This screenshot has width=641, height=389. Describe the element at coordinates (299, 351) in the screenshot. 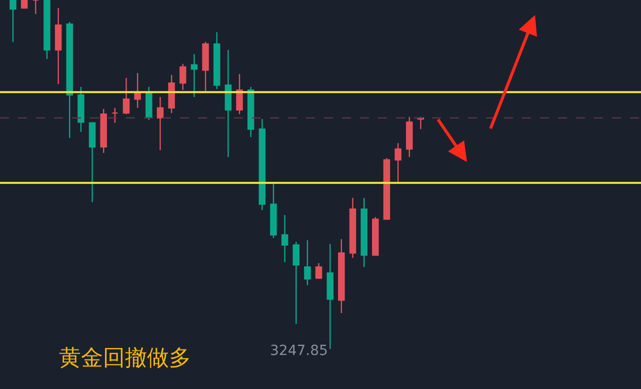

I see `annotation: 3247.85` at that location.